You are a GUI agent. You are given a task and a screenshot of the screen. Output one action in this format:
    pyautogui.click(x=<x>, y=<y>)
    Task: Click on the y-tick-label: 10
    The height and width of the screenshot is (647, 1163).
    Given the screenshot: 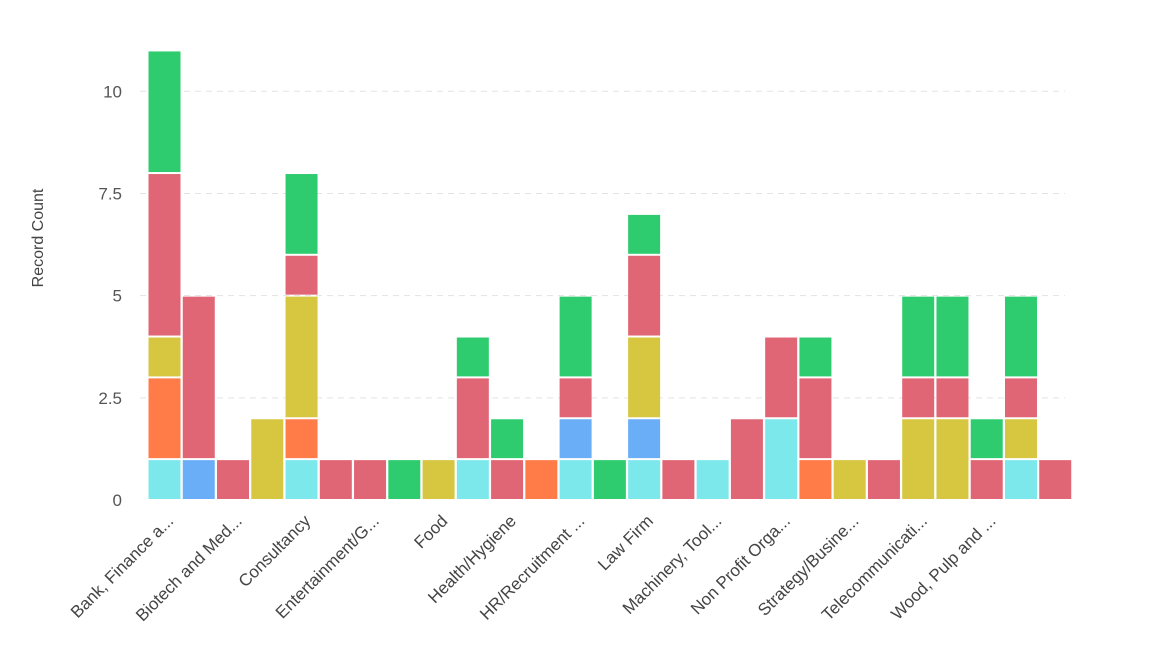 What is the action you would take?
    pyautogui.click(x=112, y=91)
    